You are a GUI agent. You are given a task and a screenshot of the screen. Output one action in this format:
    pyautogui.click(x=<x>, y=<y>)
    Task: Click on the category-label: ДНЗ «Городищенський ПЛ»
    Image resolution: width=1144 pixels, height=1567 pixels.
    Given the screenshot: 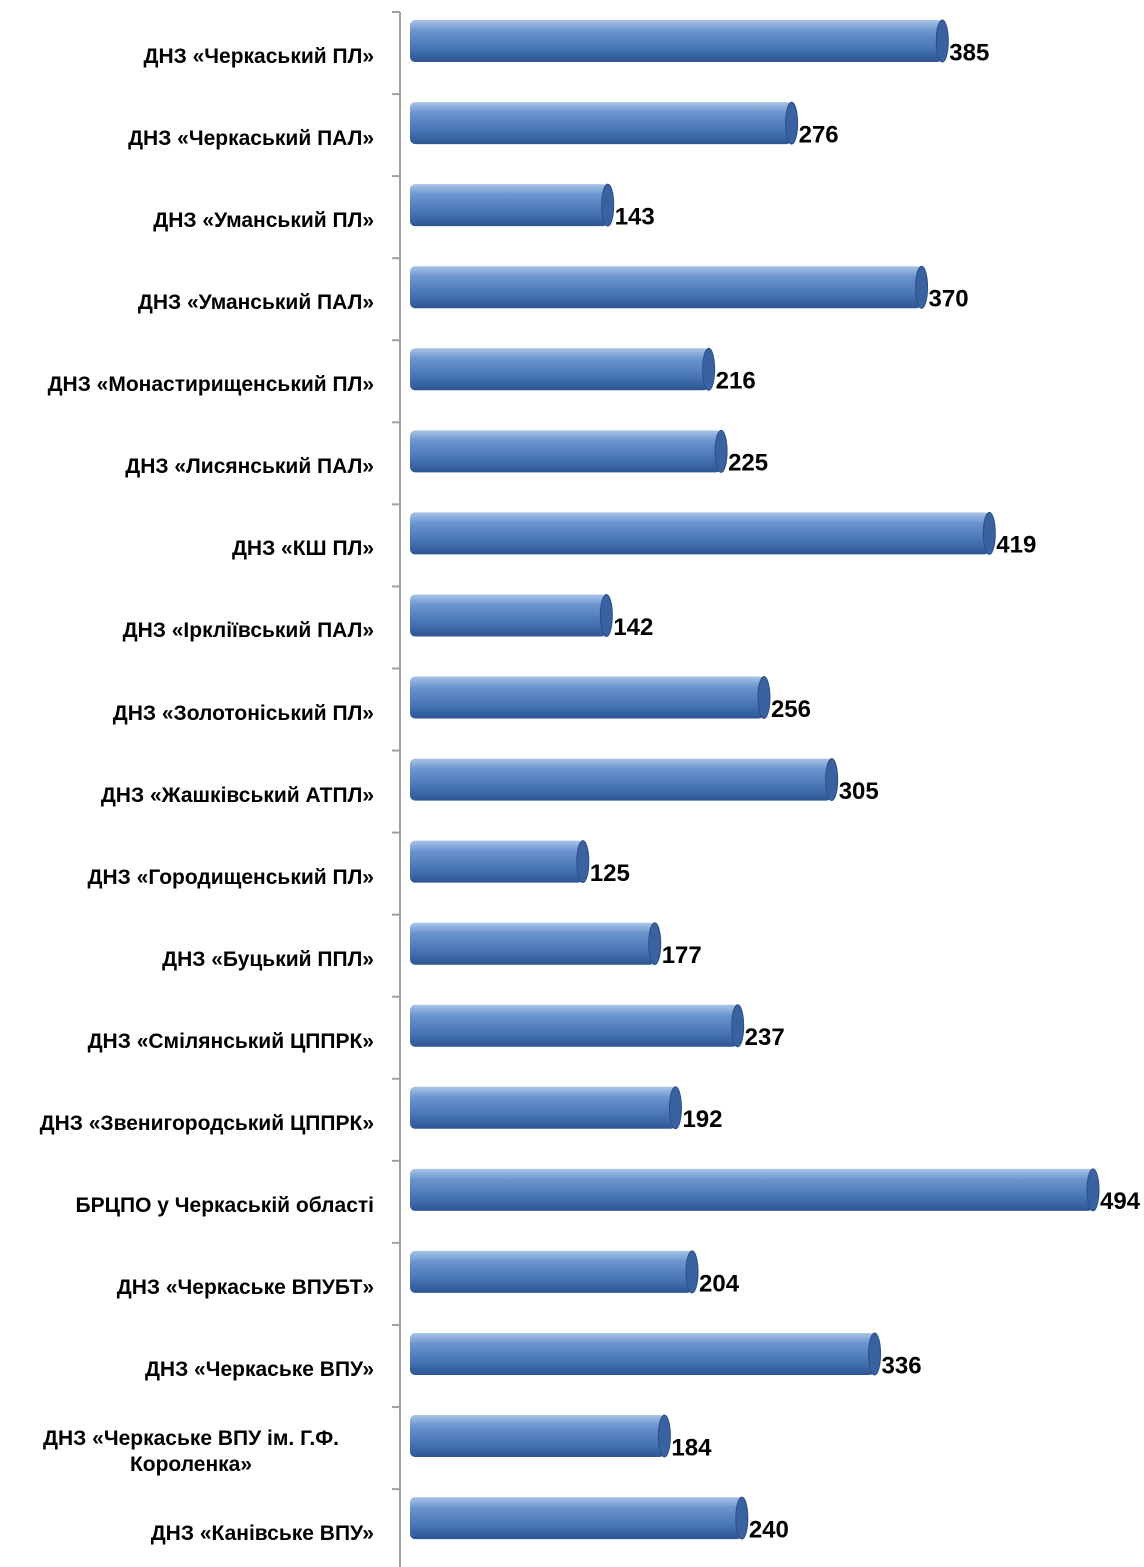 What is the action you would take?
    pyautogui.click(x=230, y=877)
    